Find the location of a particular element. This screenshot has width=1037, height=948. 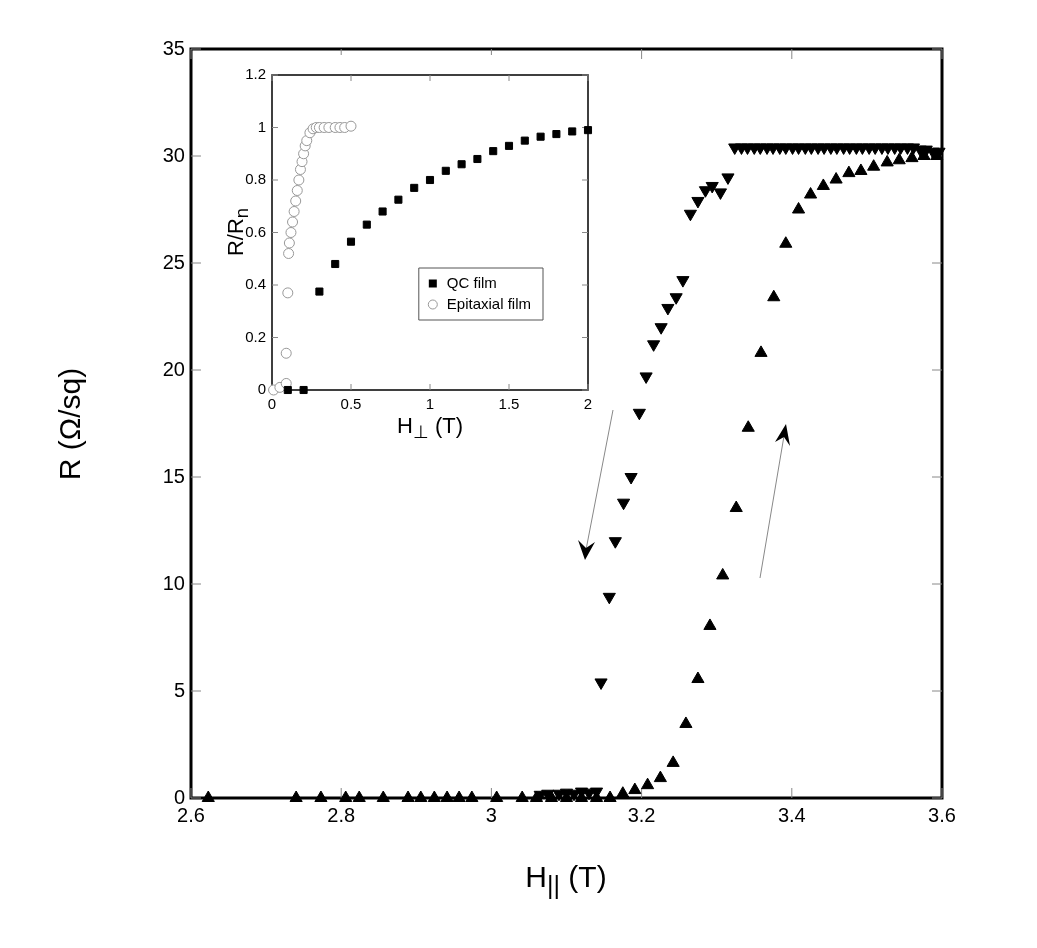

y-tick-label: 0.6 is located at coordinates (255, 231).